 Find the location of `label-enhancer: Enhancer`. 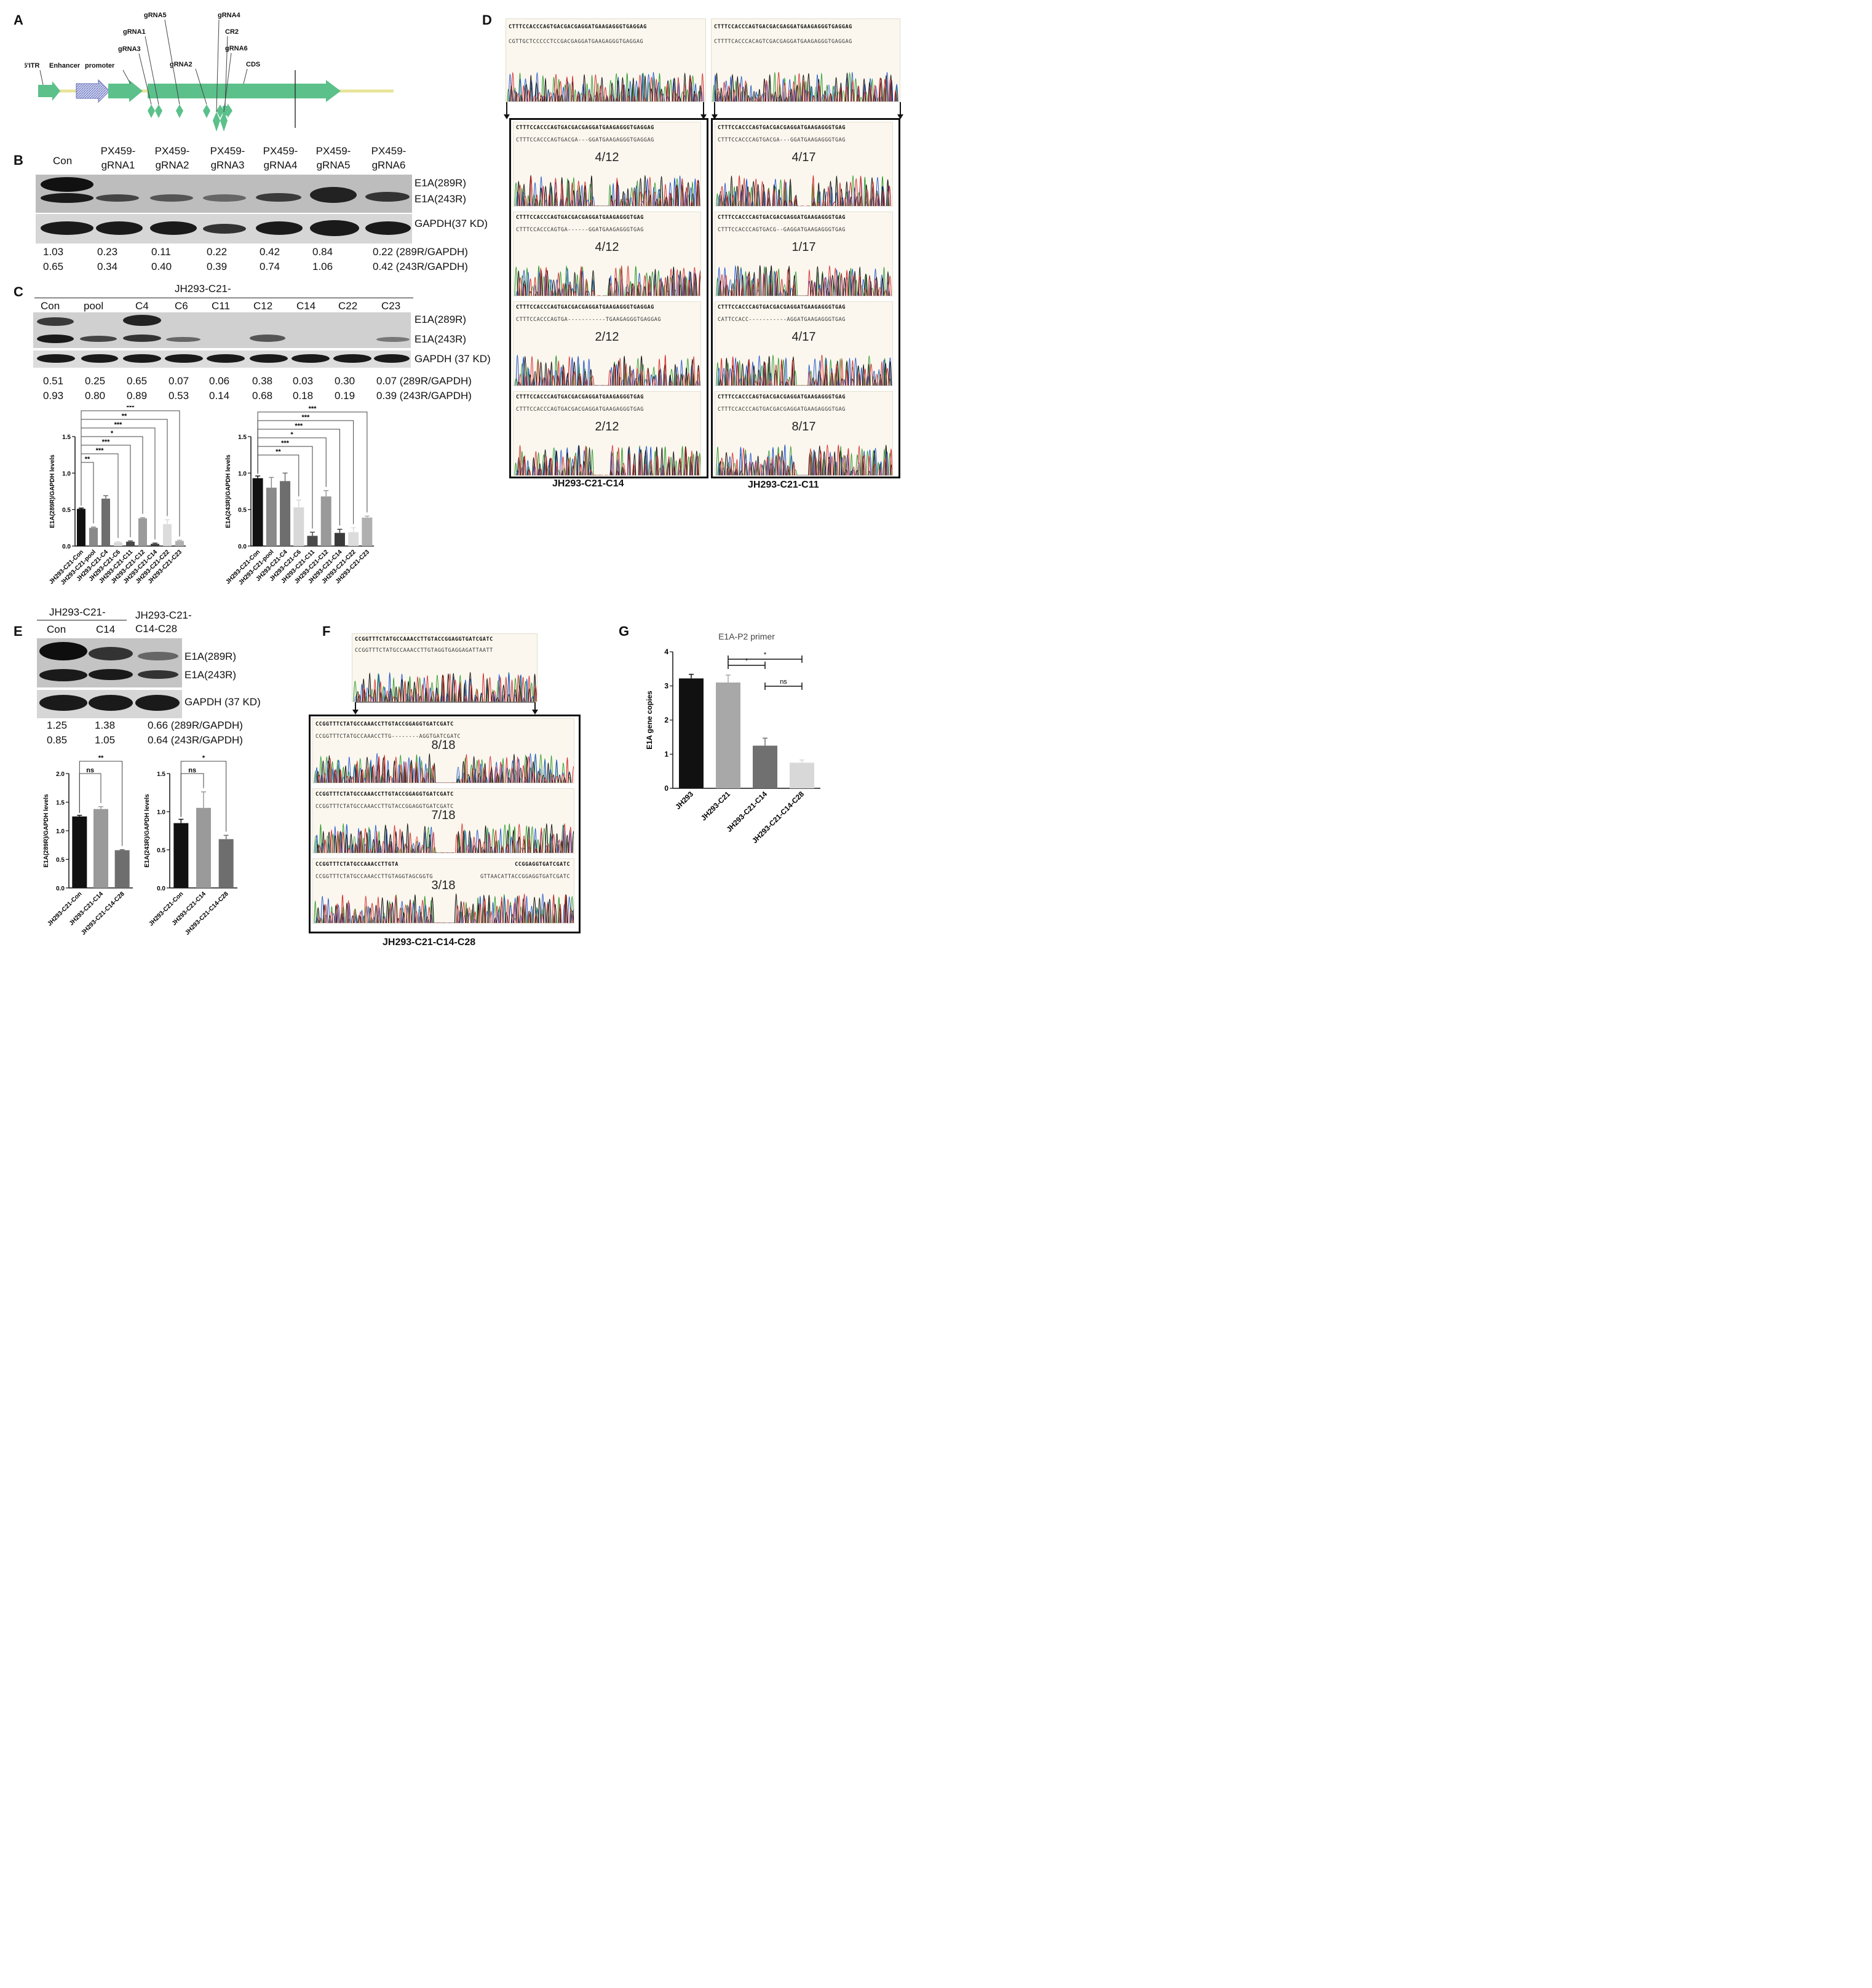

label-enhancer: Enhancer is located at coordinates (65, 65).